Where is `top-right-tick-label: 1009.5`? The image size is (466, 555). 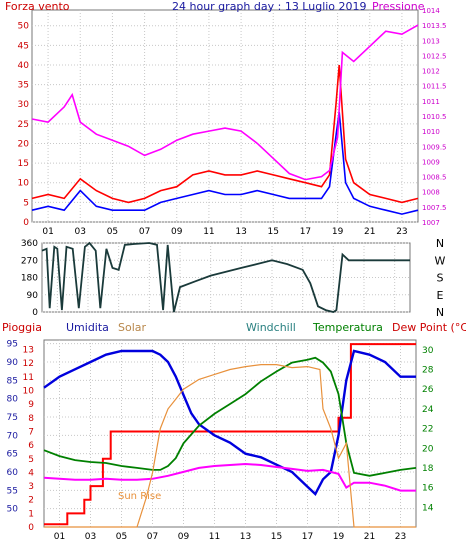 top-right-tick-label: 1009.5 is located at coordinates (434, 147).